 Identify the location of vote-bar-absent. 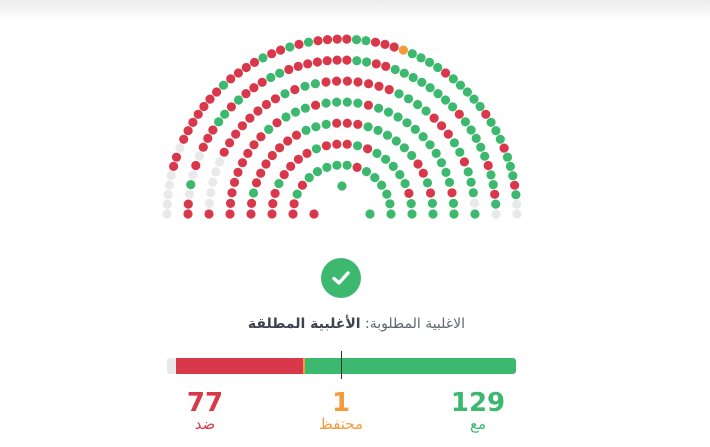
(172, 366).